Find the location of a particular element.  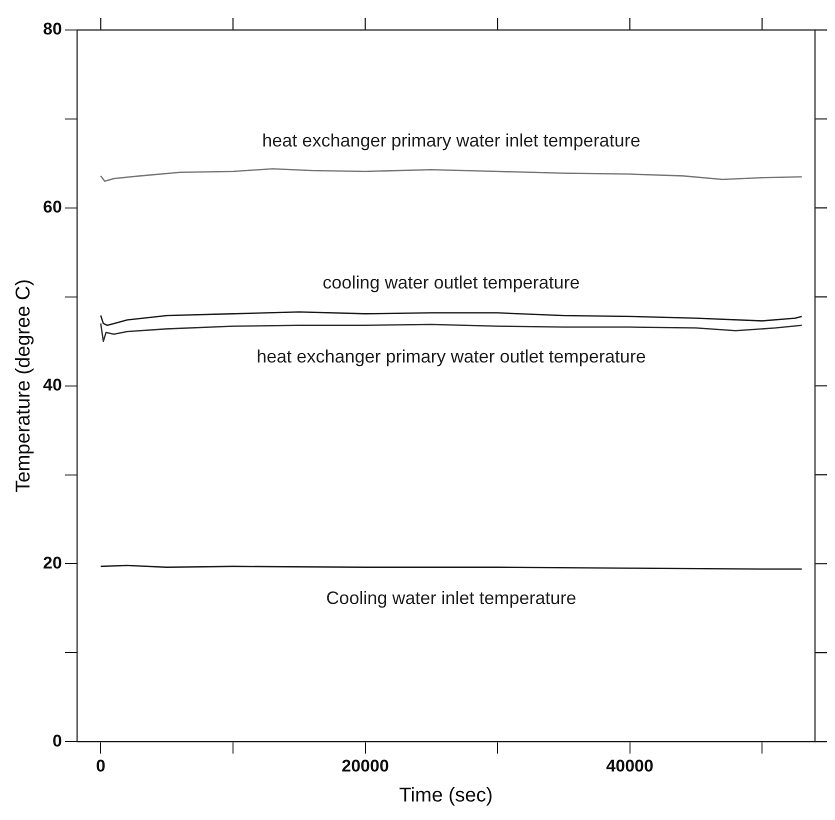

x-tick-label: 20000 is located at coordinates (365, 766).